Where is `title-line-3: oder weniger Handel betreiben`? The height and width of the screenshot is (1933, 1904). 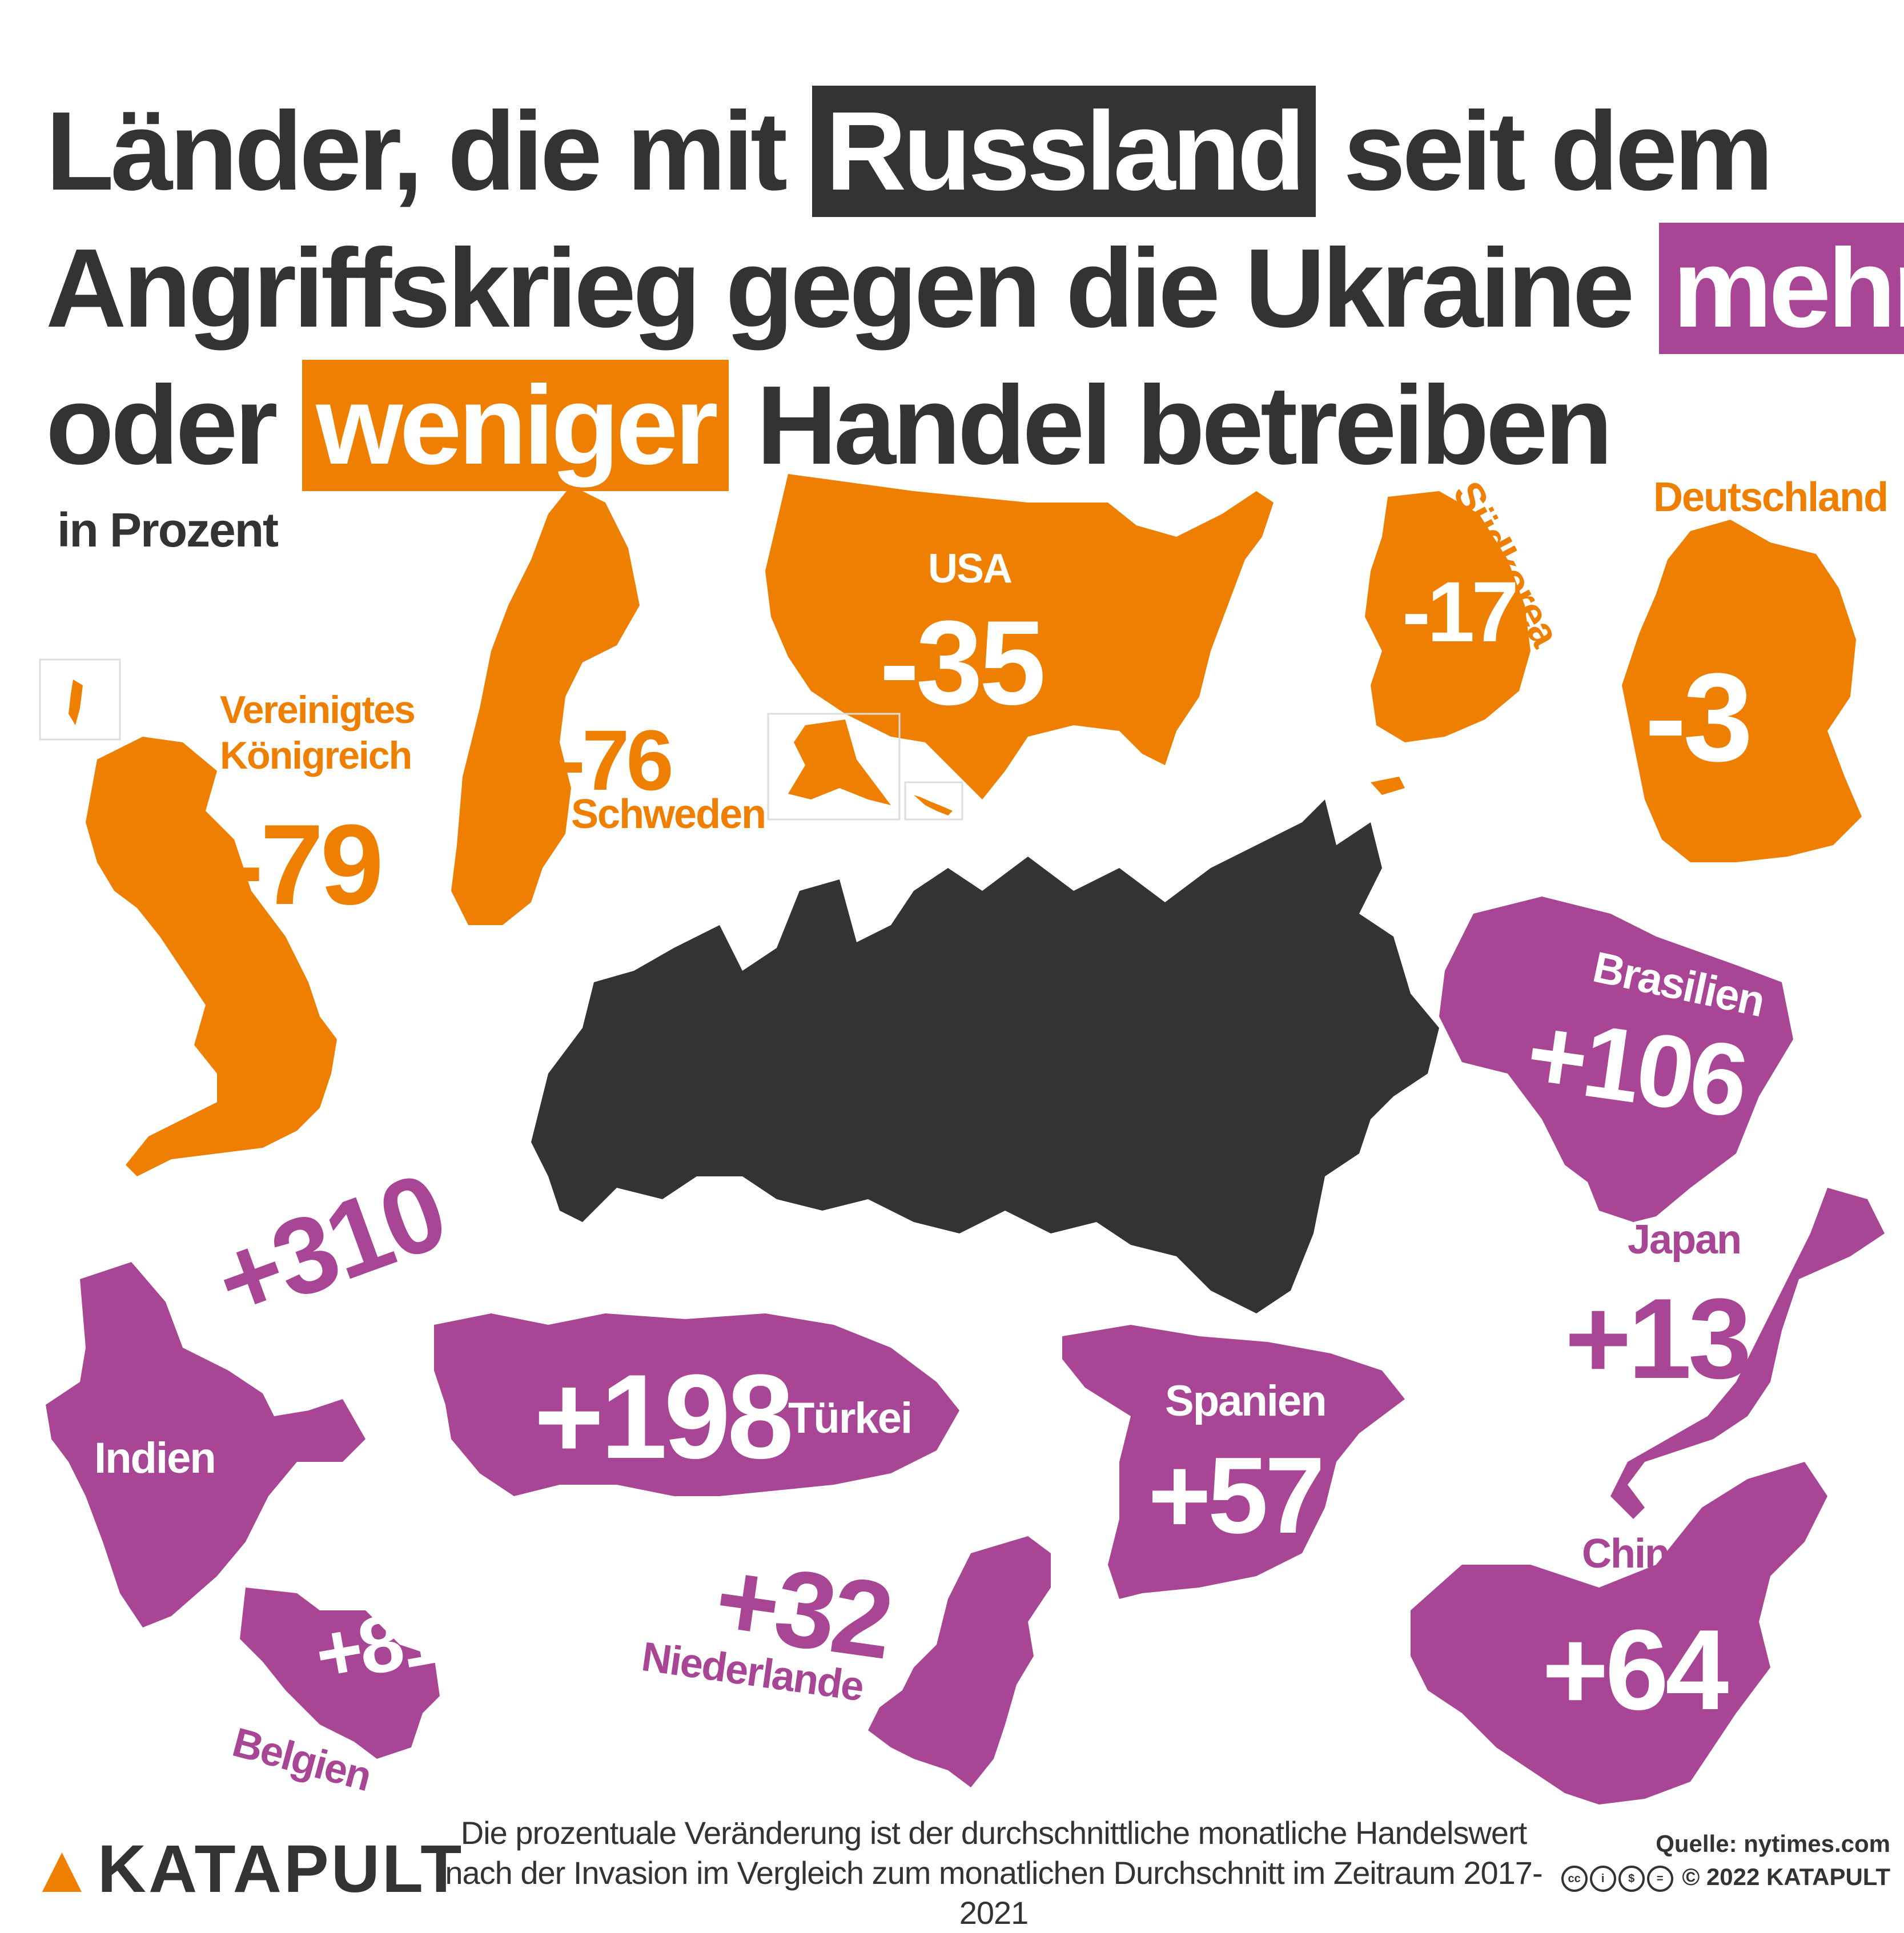
title-line-3: oder weniger Handel betreiben is located at coordinates (829, 425).